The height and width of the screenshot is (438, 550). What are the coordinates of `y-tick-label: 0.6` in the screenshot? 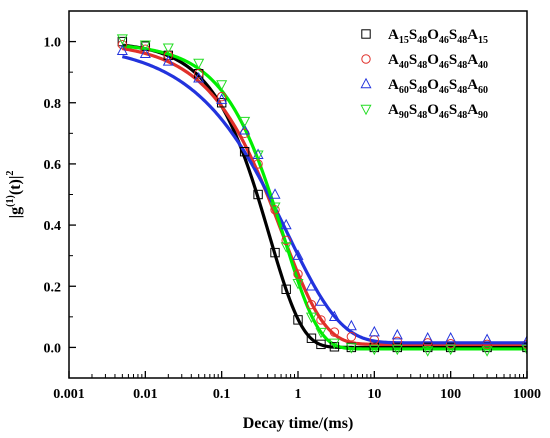 It's located at (53, 165).